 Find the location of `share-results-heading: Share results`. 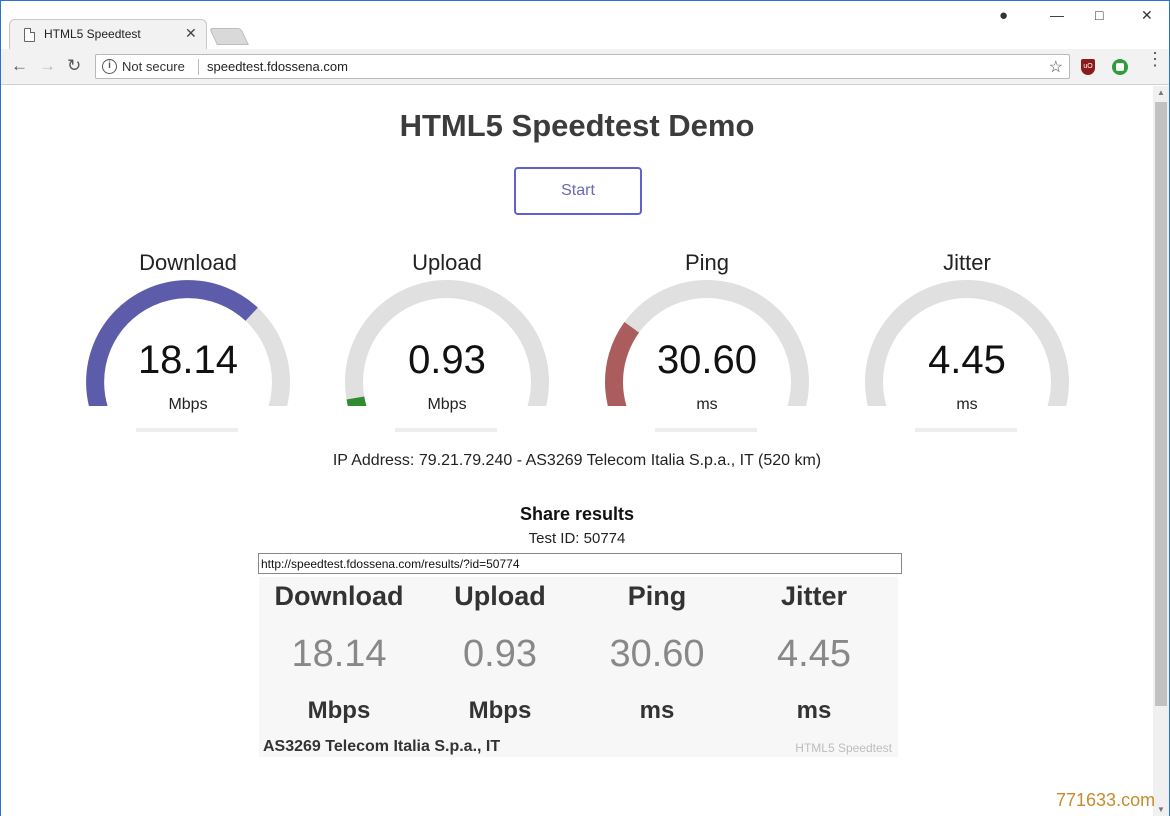

share-results-heading: Share results is located at coordinates (577, 514).